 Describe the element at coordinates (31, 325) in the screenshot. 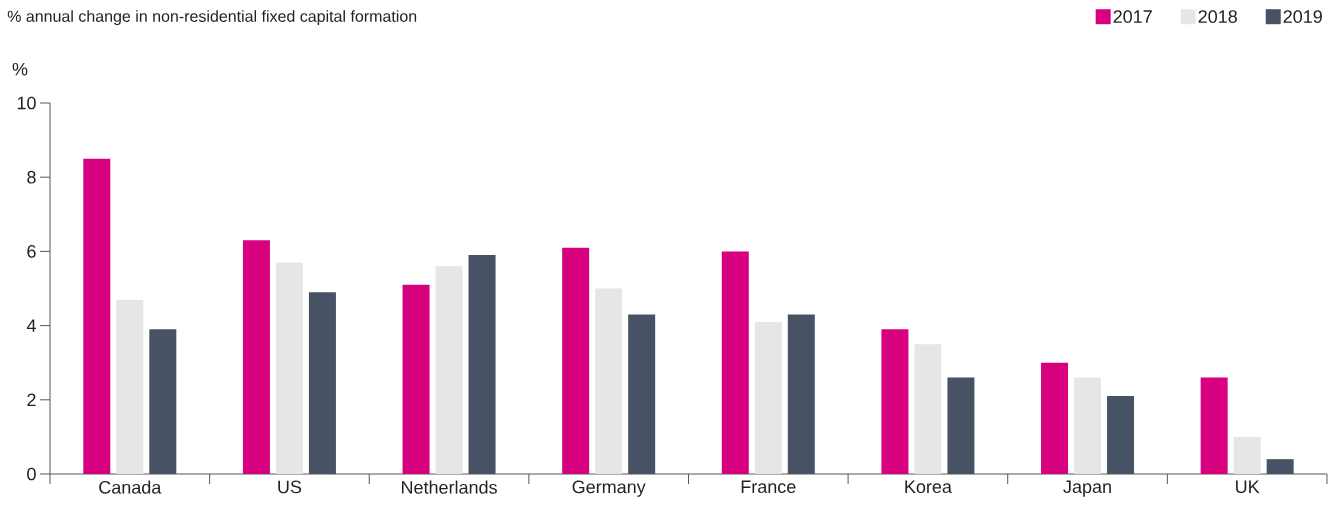

I see `y-tick-label: 4` at that location.